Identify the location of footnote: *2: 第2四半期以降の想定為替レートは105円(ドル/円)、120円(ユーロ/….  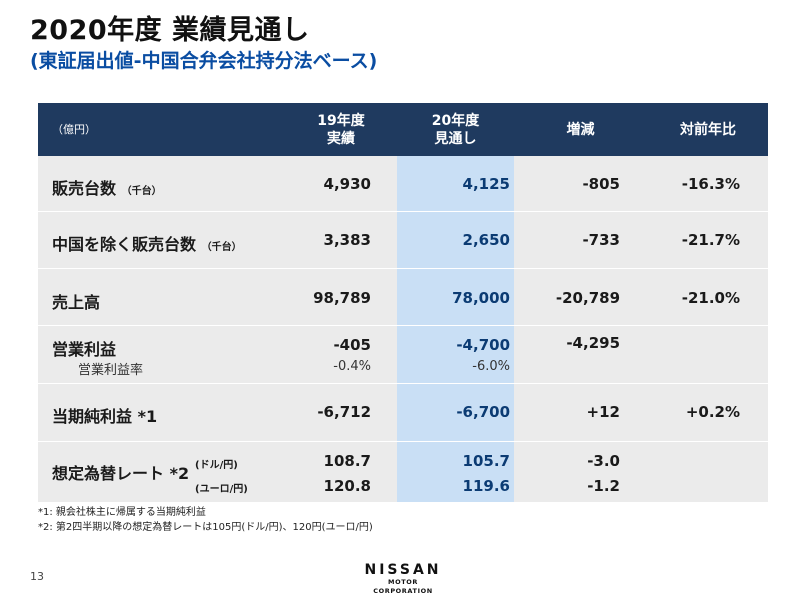
(205, 527).